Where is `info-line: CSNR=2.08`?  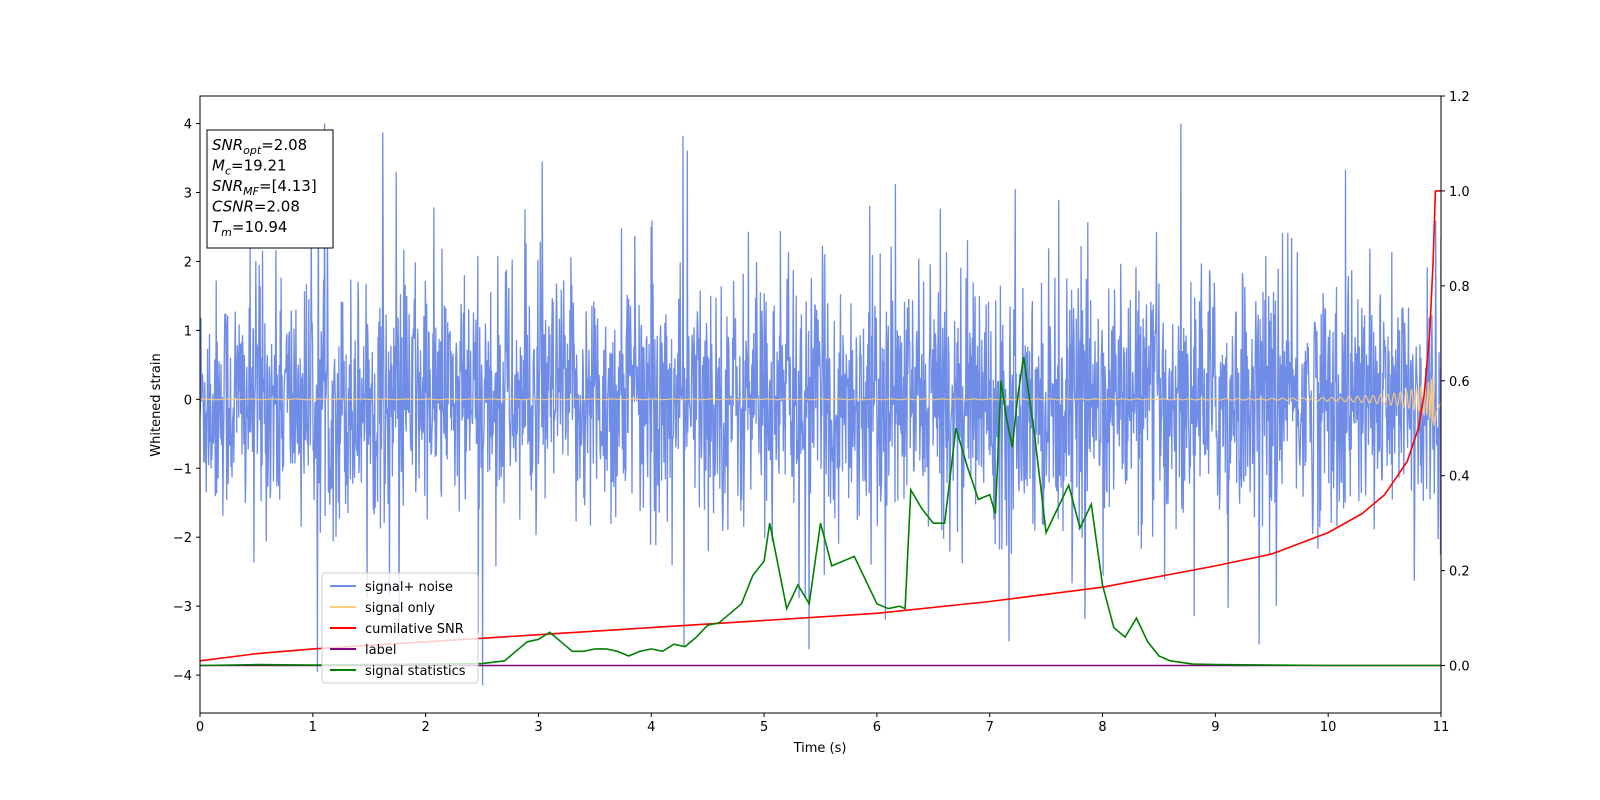 info-line: CSNR=2.08 is located at coordinates (256, 207).